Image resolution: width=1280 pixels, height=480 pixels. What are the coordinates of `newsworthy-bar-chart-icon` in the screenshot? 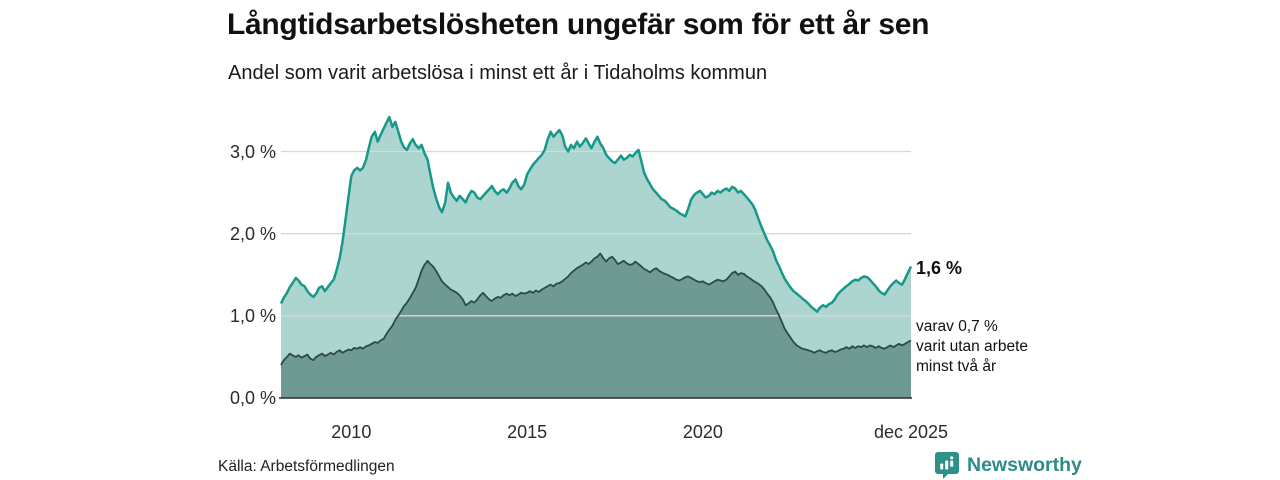 It's located at (947, 465).